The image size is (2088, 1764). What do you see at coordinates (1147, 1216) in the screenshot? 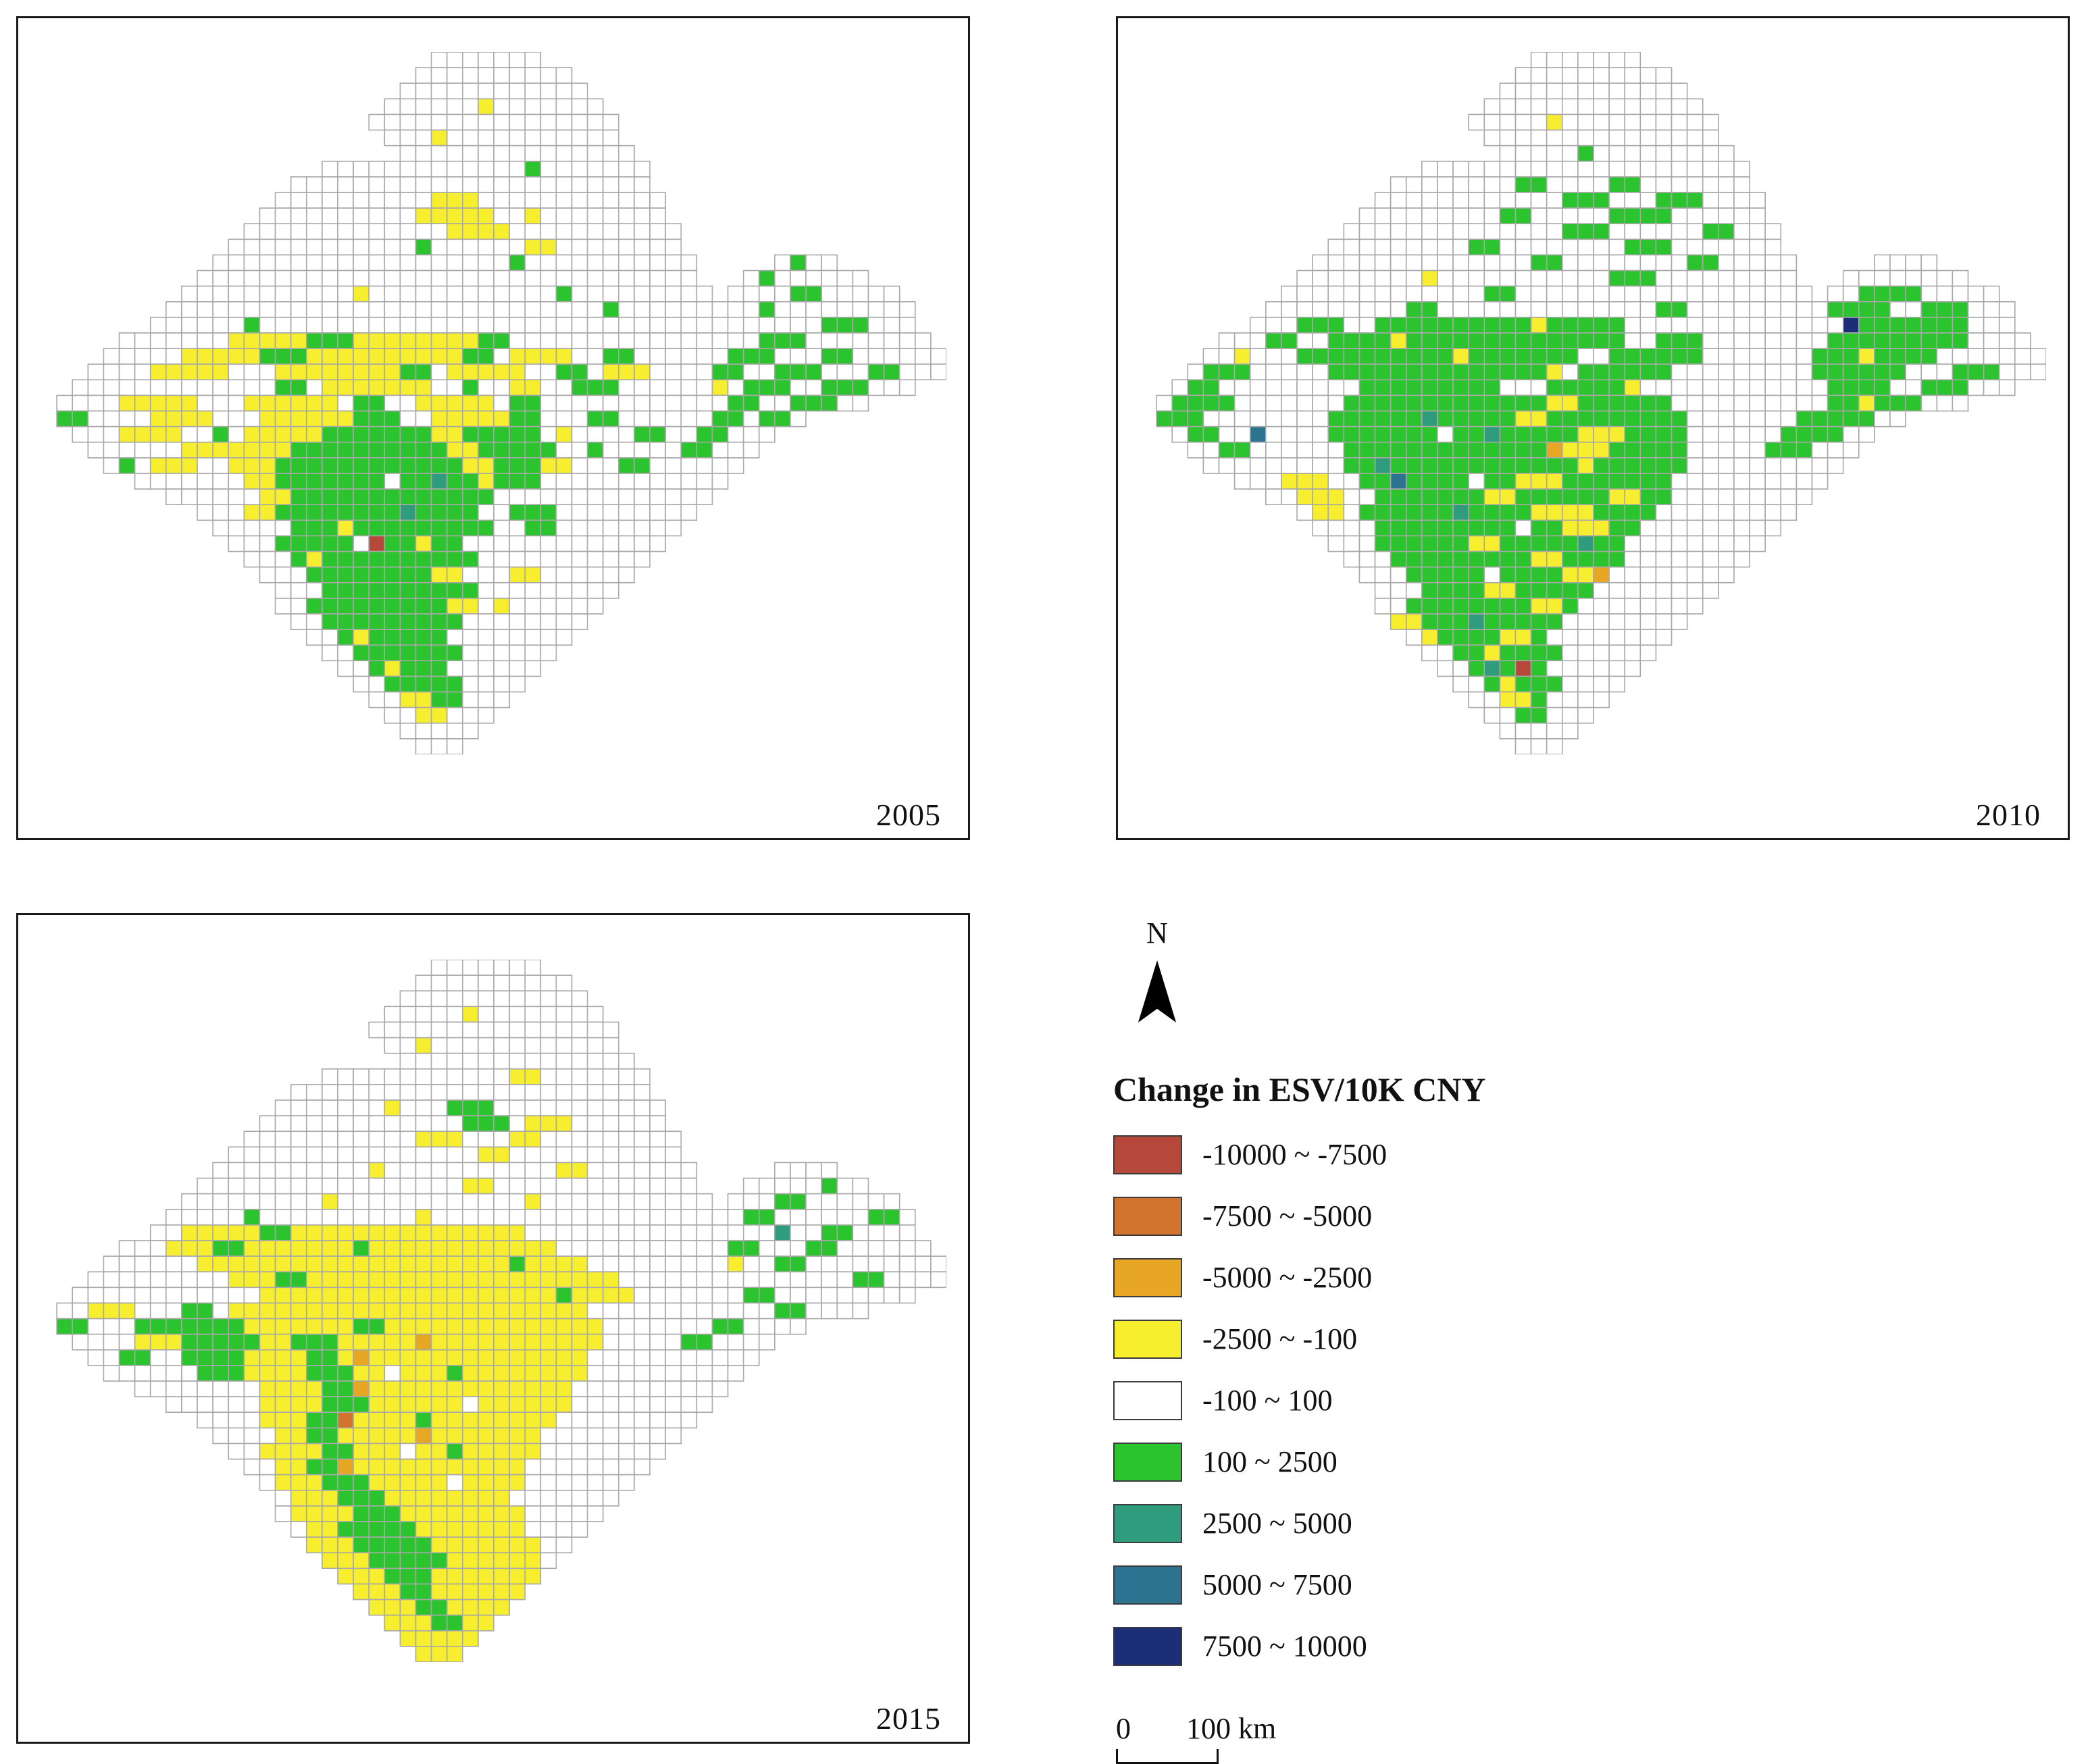
I see `legend-swatch-neg7500` at bounding box center [1147, 1216].